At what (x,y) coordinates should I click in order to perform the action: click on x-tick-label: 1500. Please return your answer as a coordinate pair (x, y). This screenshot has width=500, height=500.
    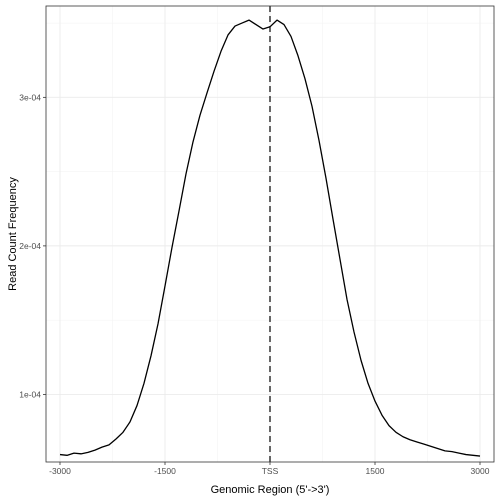
    Looking at the image, I should click on (375, 471).